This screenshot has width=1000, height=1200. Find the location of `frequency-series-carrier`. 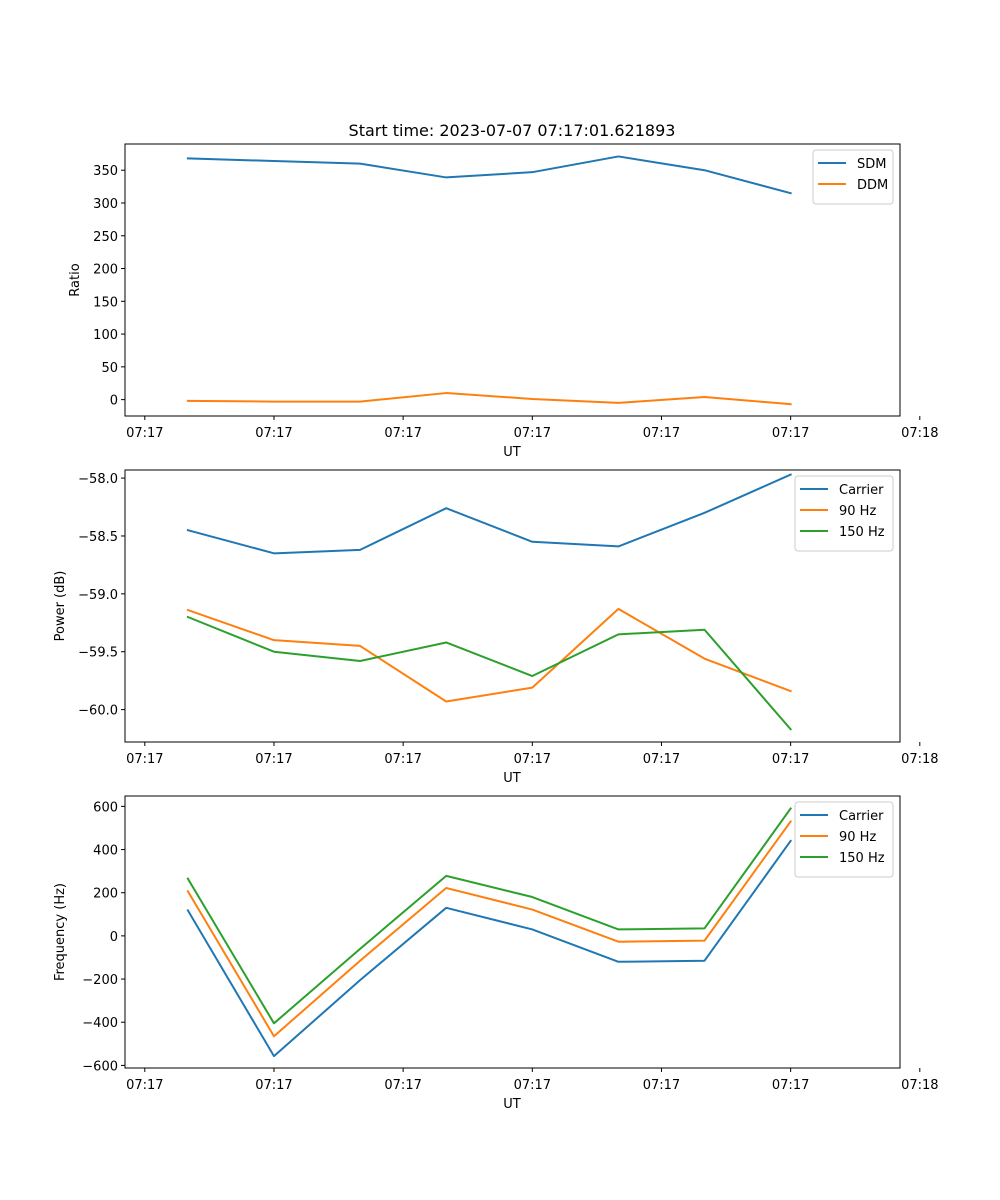

frequency-series-carrier is located at coordinates (489, 948).